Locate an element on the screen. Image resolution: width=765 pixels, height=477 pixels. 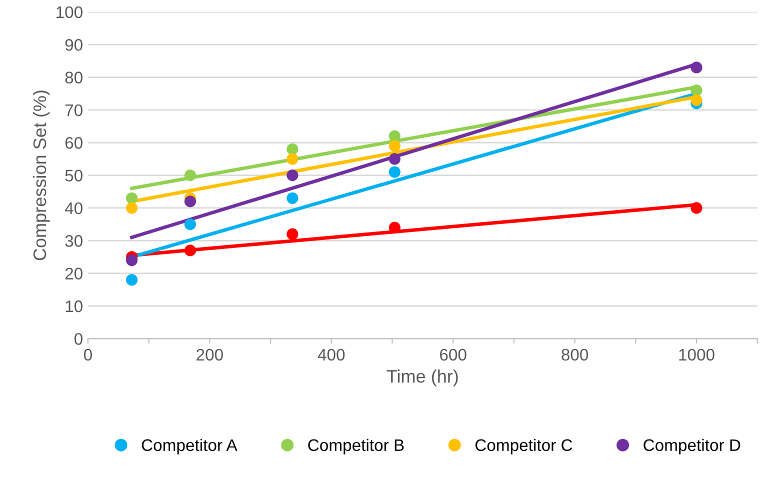
y-tick-label: 80 is located at coordinates (73, 78).